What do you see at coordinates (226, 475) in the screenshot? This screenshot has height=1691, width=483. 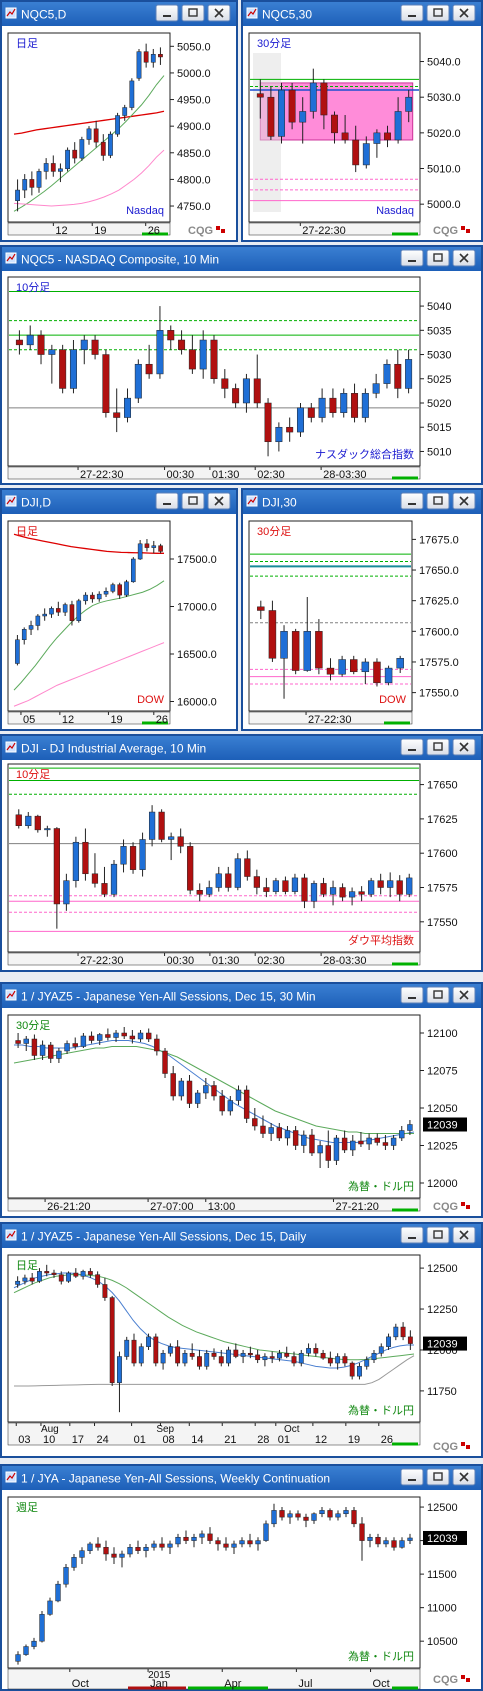 I see `x-tick-label: 01:30` at bounding box center [226, 475].